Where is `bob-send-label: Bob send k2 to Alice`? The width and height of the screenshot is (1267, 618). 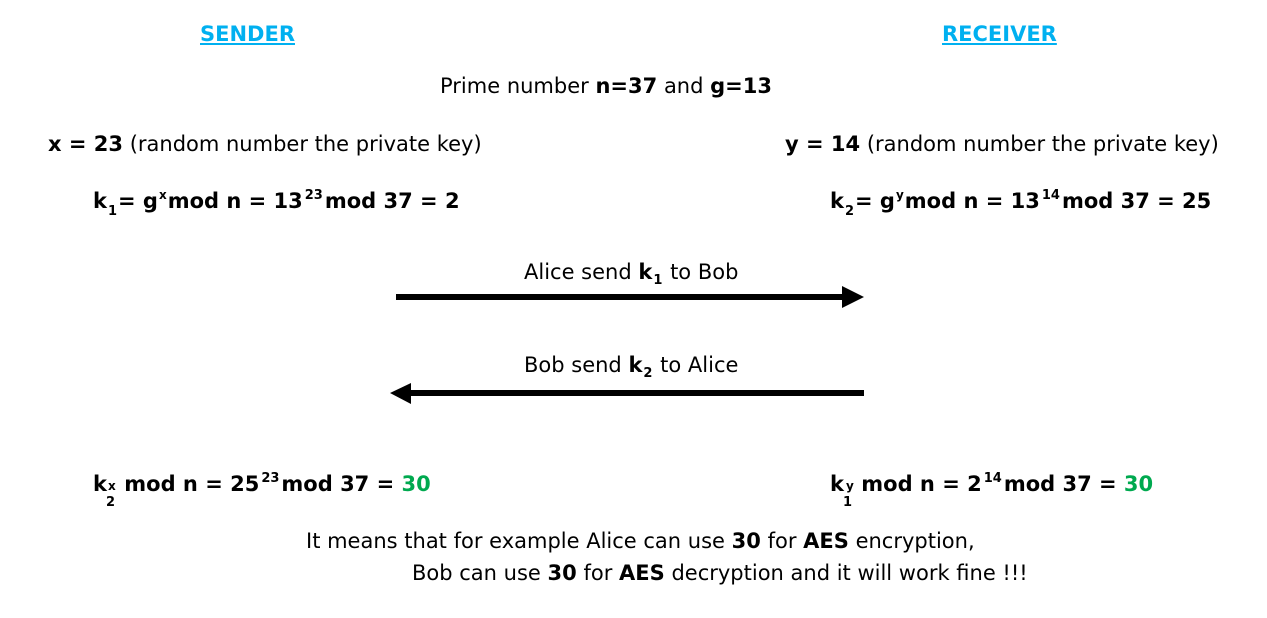 bob-send-label: Bob send k2 to Alice is located at coordinates (631, 367).